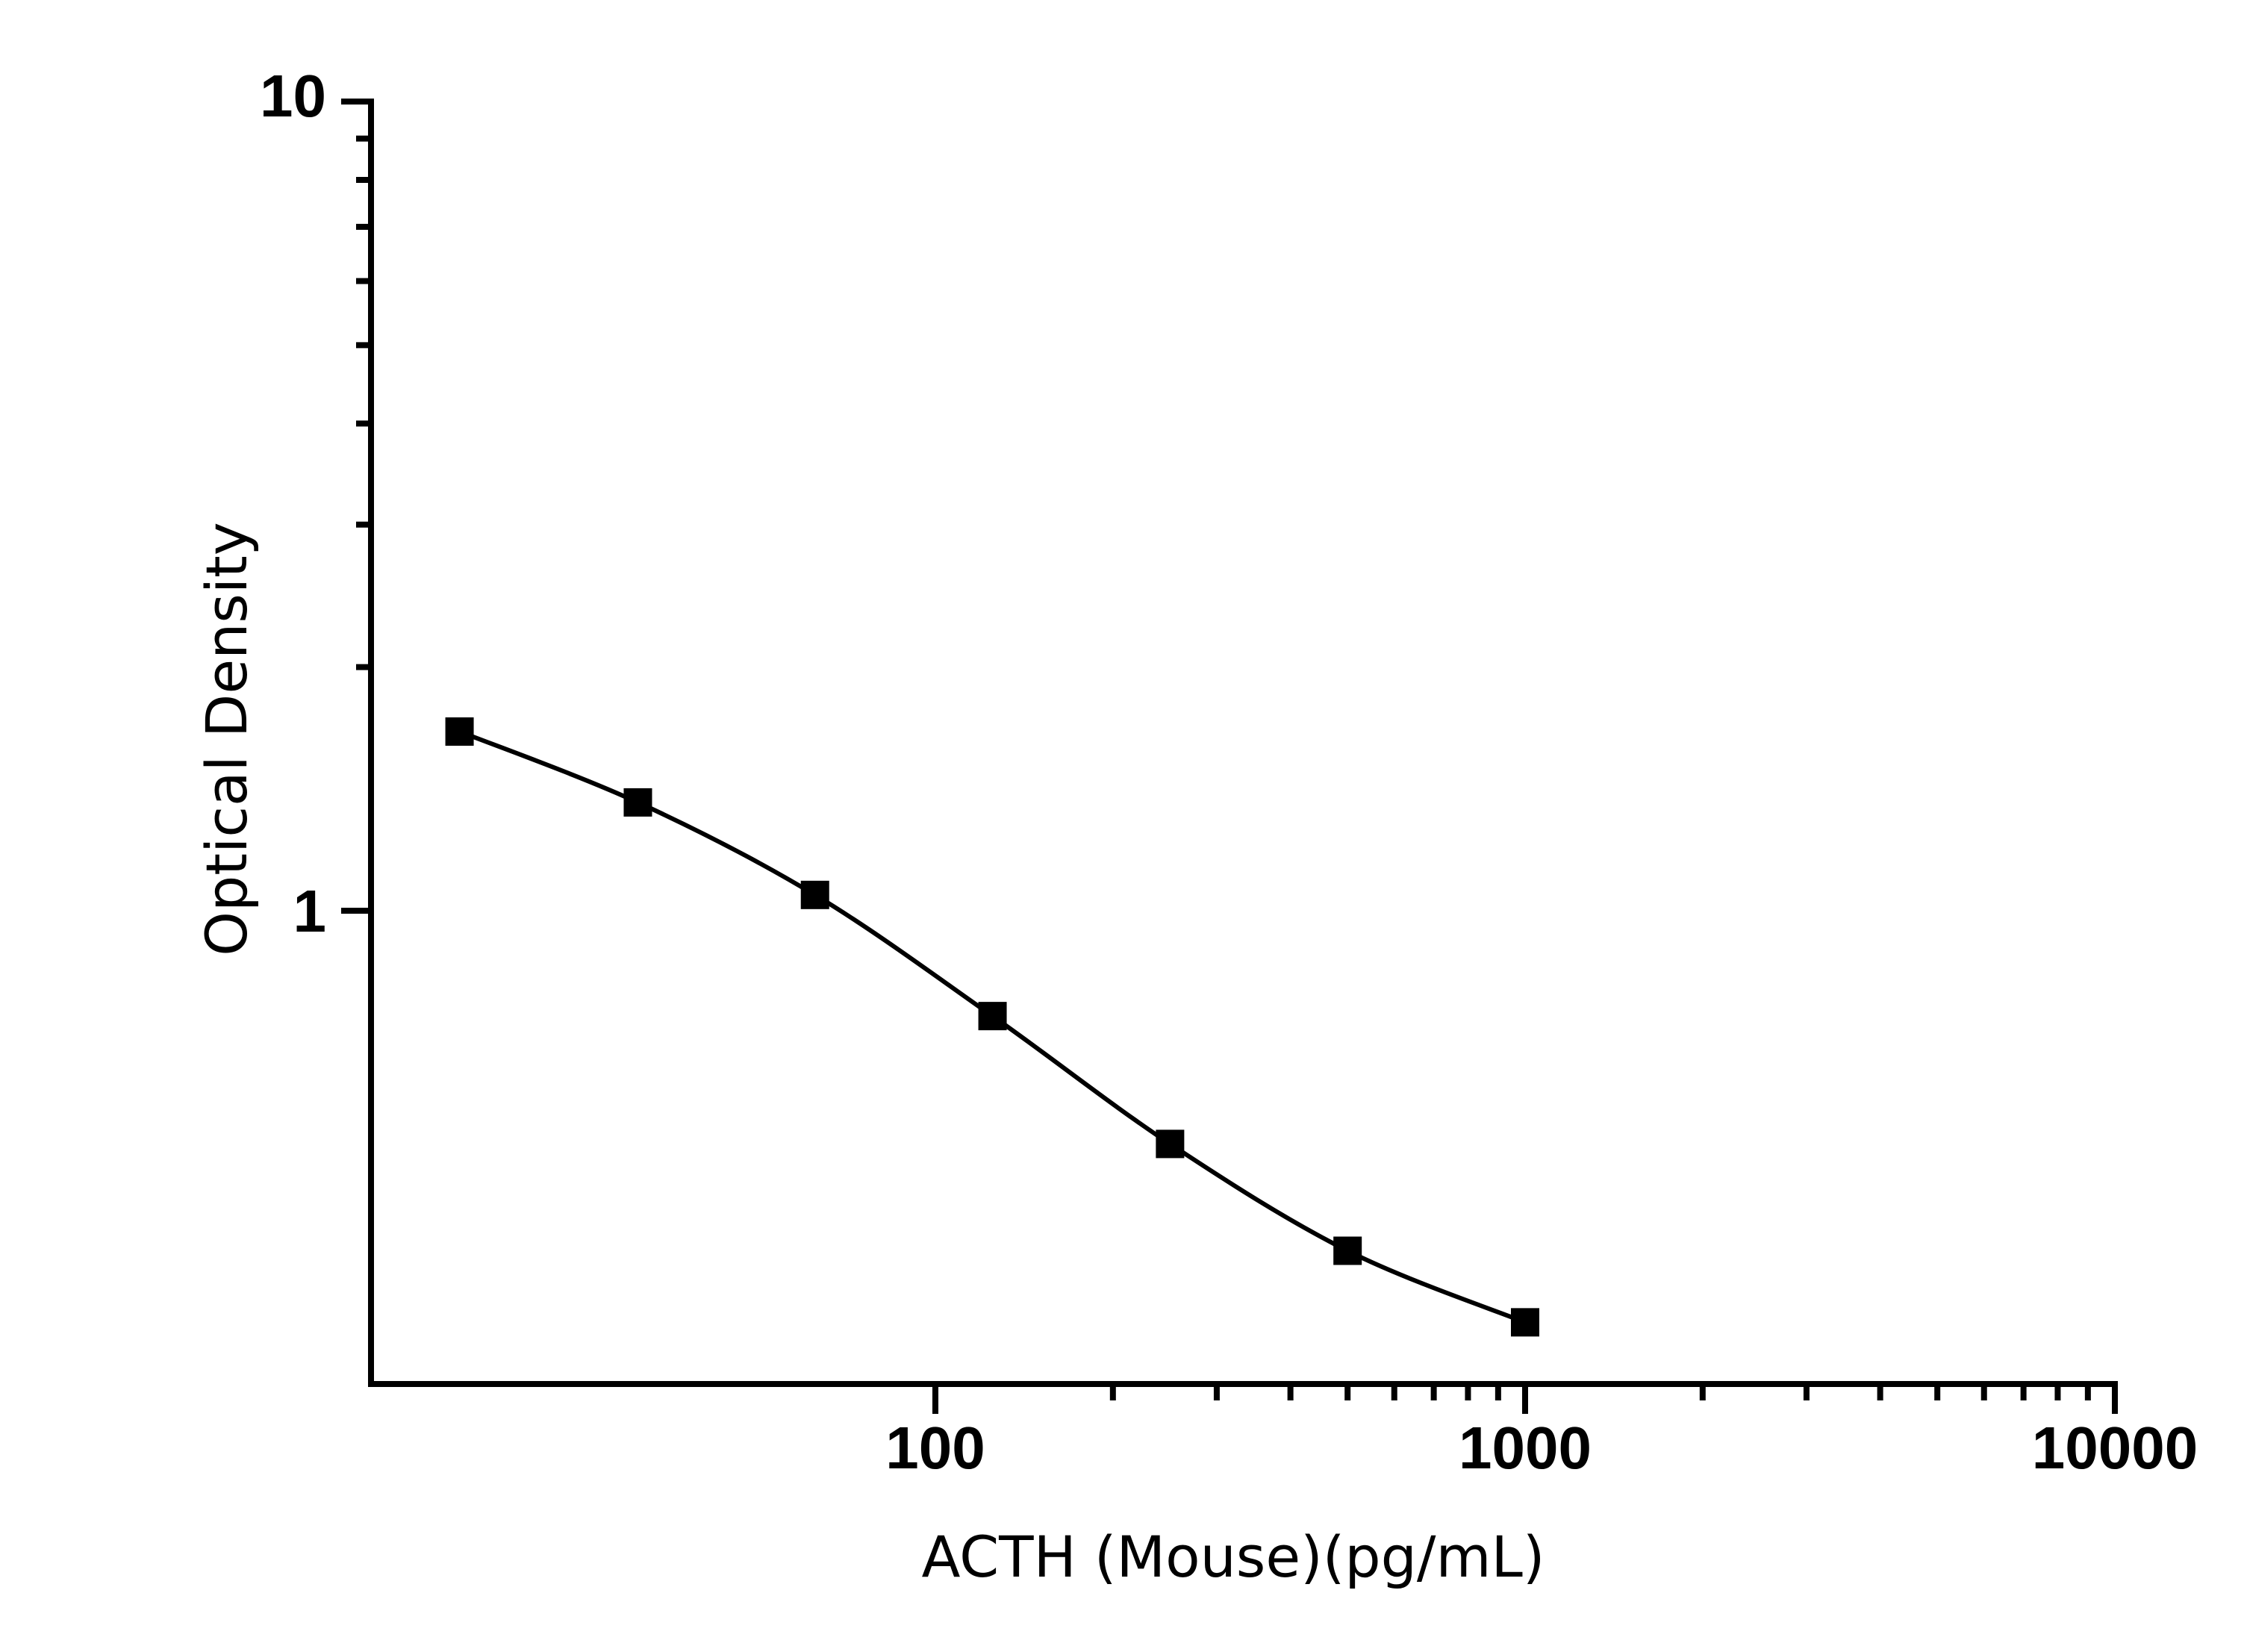 The width and height of the screenshot is (2244, 1652). What do you see at coordinates (310, 911) in the screenshot?
I see `y-tick-label-1: 1` at bounding box center [310, 911].